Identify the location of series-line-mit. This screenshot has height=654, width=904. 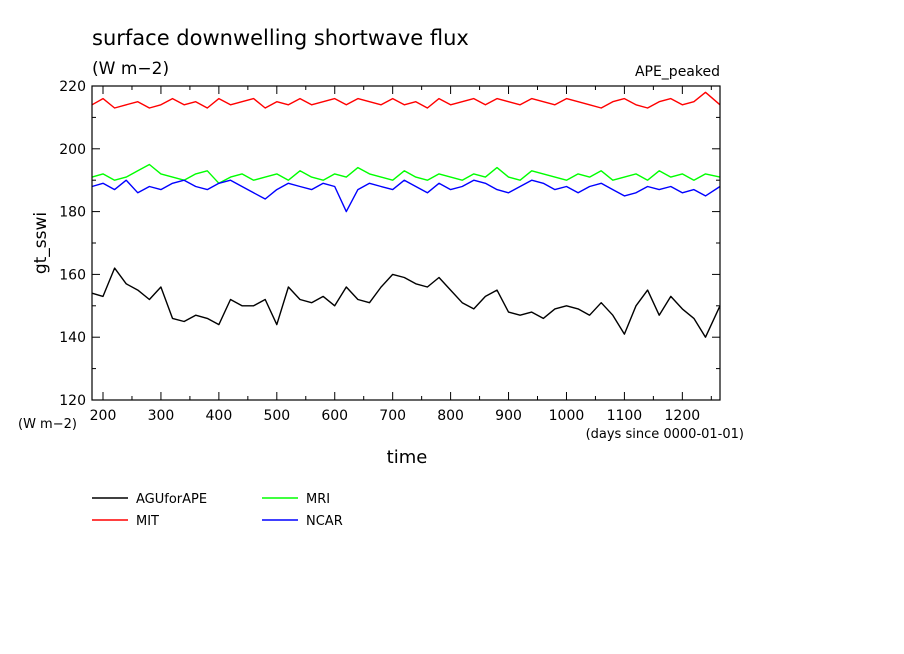
(406, 100).